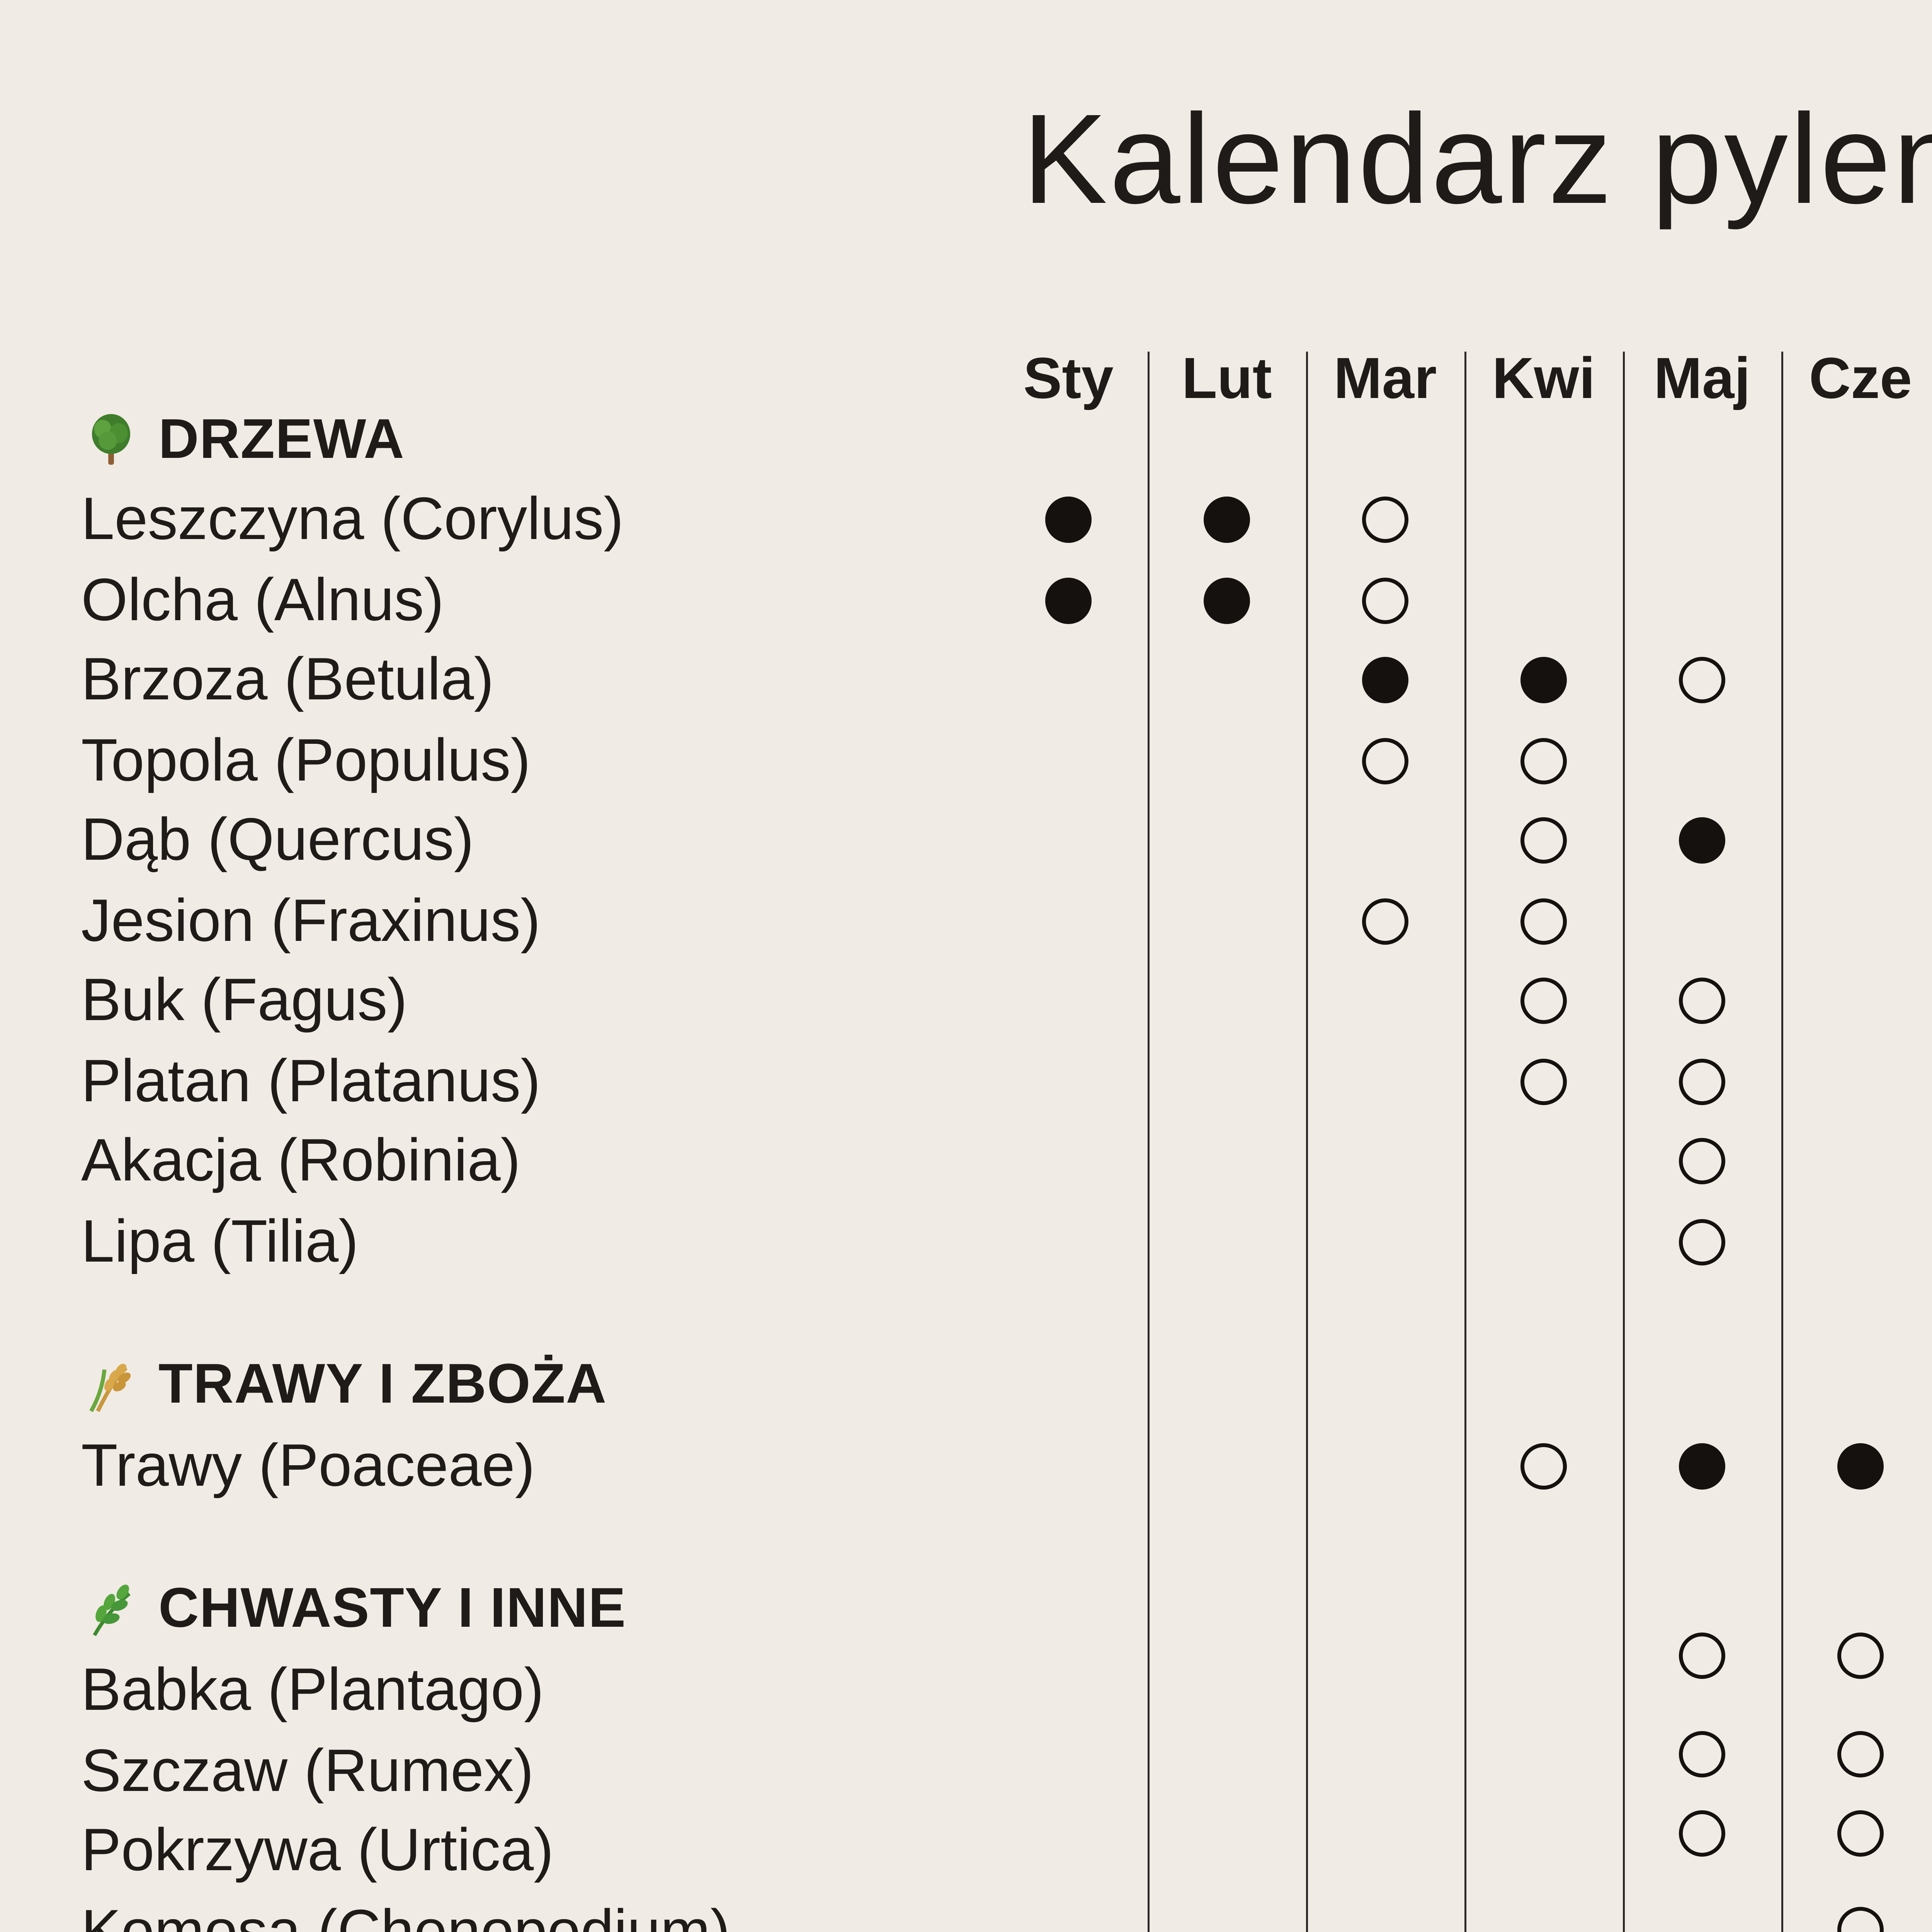 Image resolution: width=1932 pixels, height=1932 pixels. Describe the element at coordinates (1544, 1081) in the screenshot. I see `dot-platan-platanus-kwi` at that location.